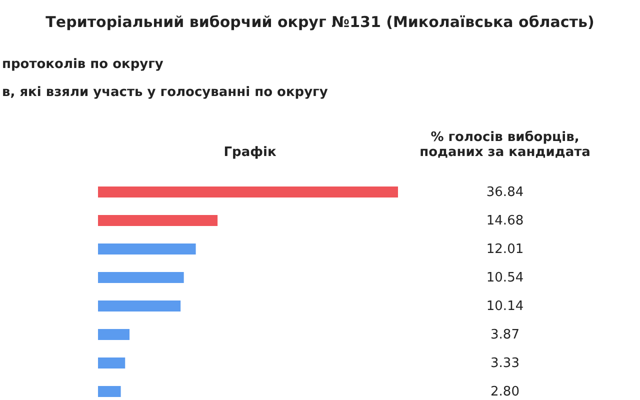  What do you see at coordinates (505, 249) in the screenshot?
I see `data-label: 12.01` at bounding box center [505, 249].